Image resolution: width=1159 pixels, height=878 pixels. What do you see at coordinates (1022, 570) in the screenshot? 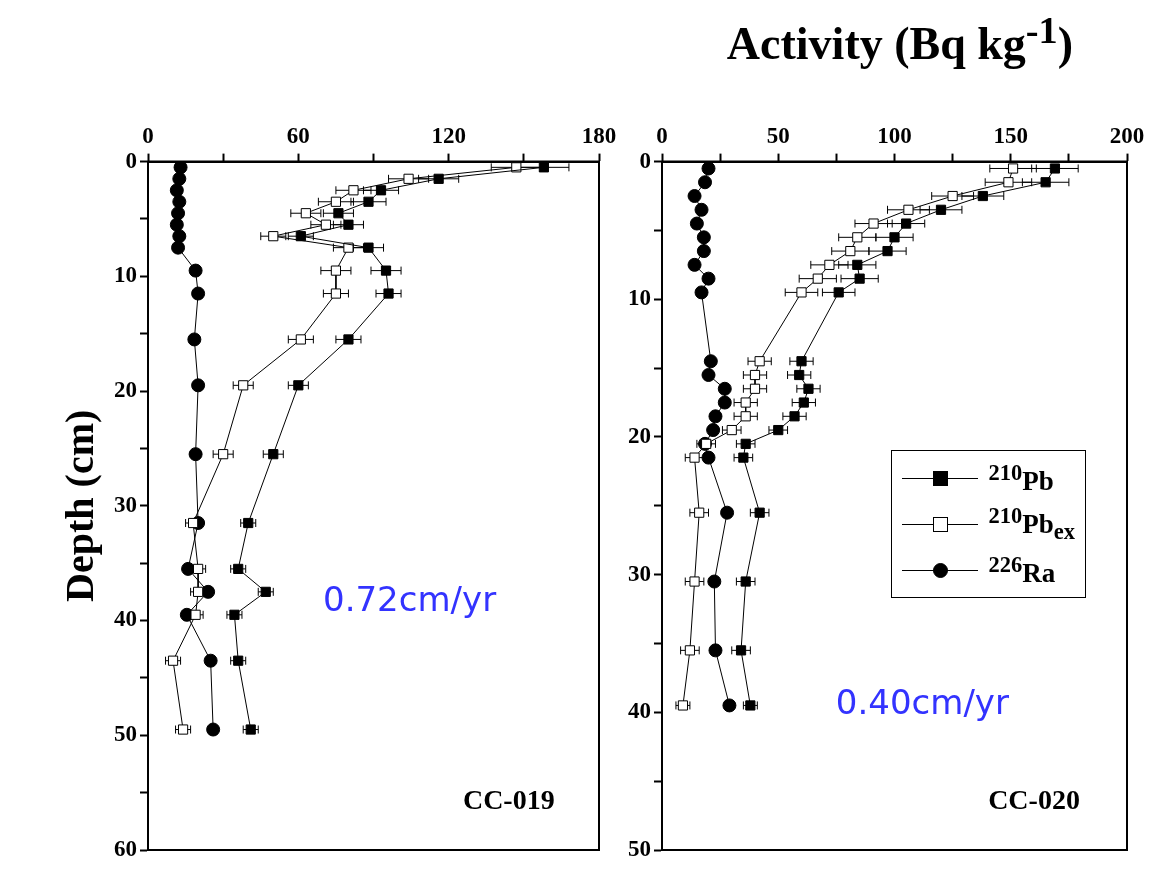
I see `legend-label: $^{226}$Ra` at bounding box center [1022, 570].